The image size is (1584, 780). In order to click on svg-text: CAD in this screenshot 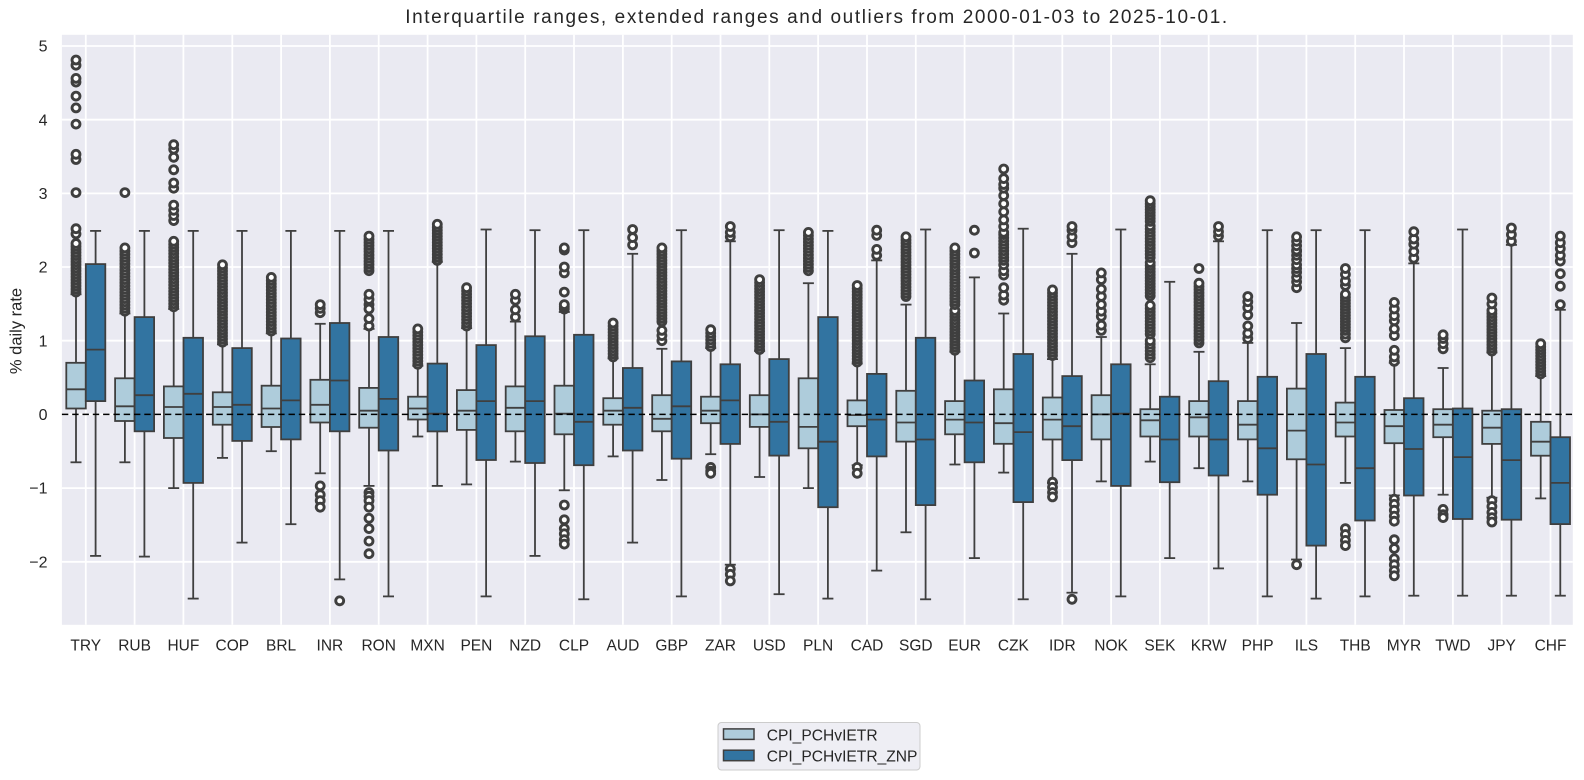, I will do `click(867, 645)`.